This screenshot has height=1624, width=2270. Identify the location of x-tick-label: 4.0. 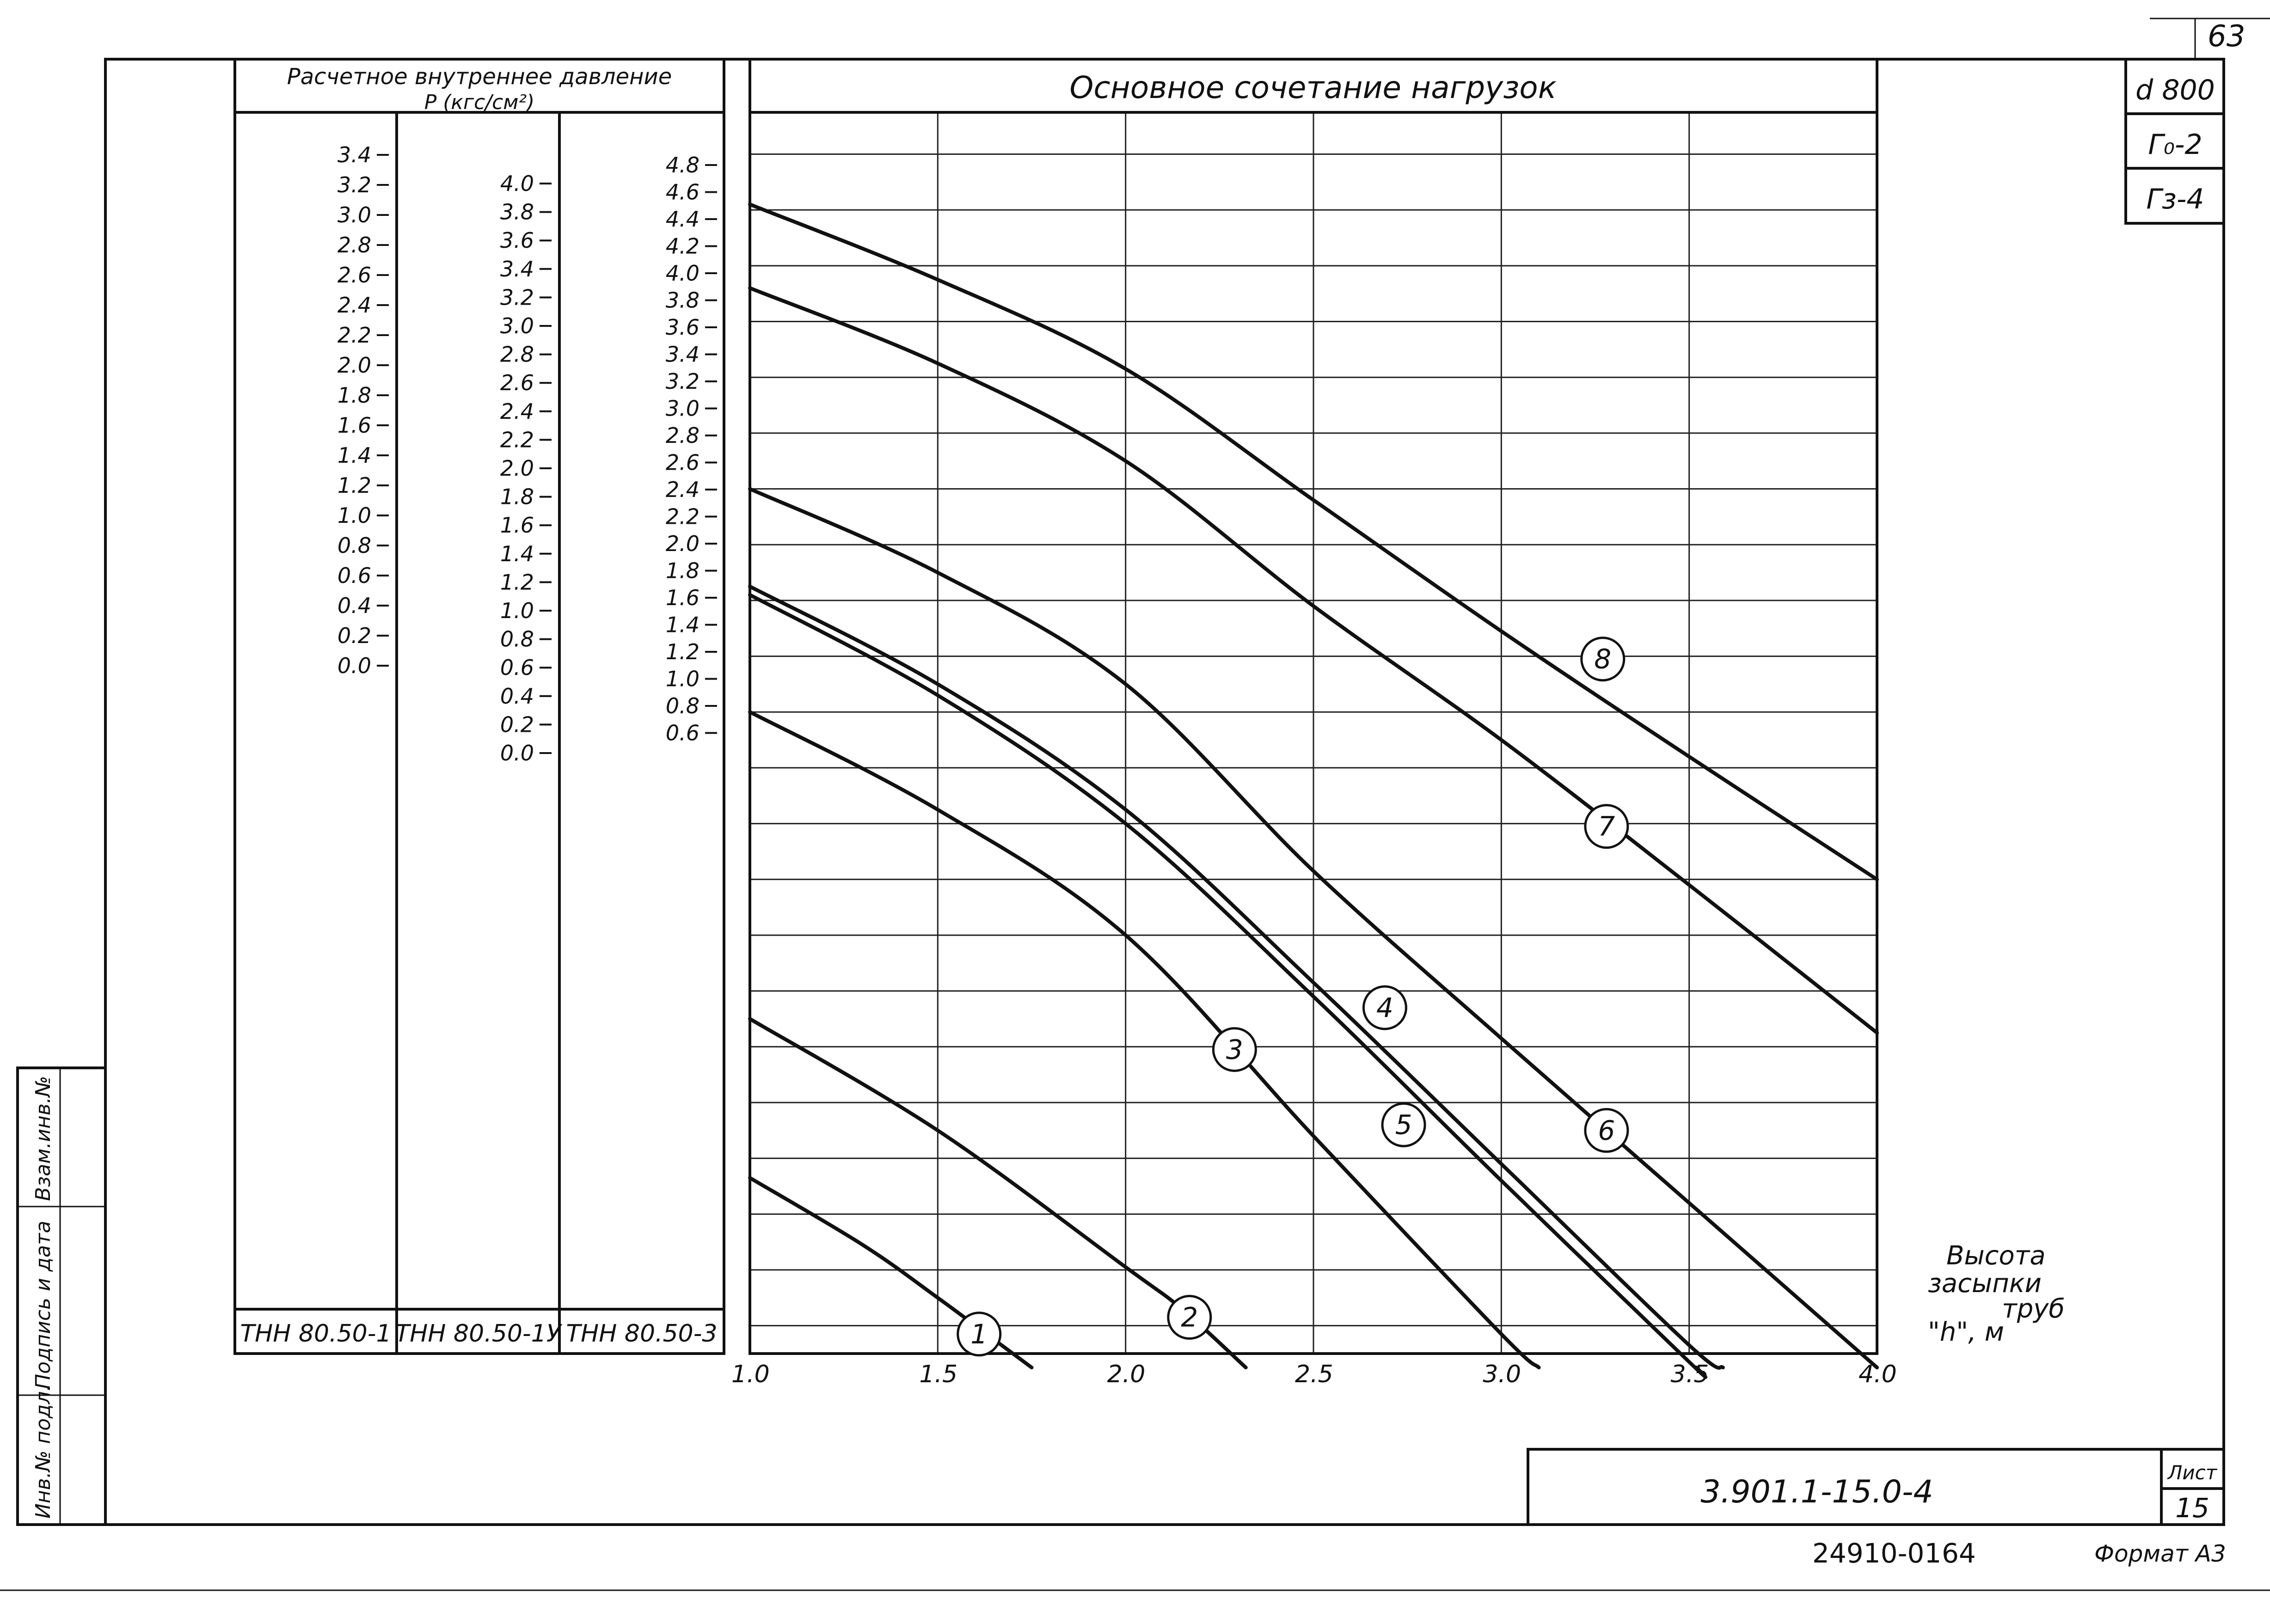
(1878, 1374).